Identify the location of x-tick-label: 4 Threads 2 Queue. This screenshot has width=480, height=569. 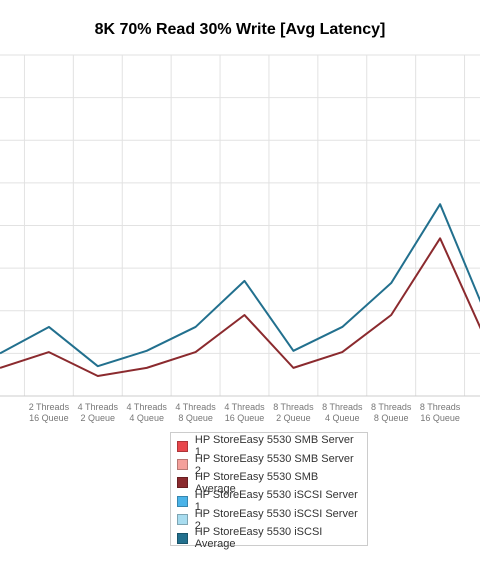
(97, 412).